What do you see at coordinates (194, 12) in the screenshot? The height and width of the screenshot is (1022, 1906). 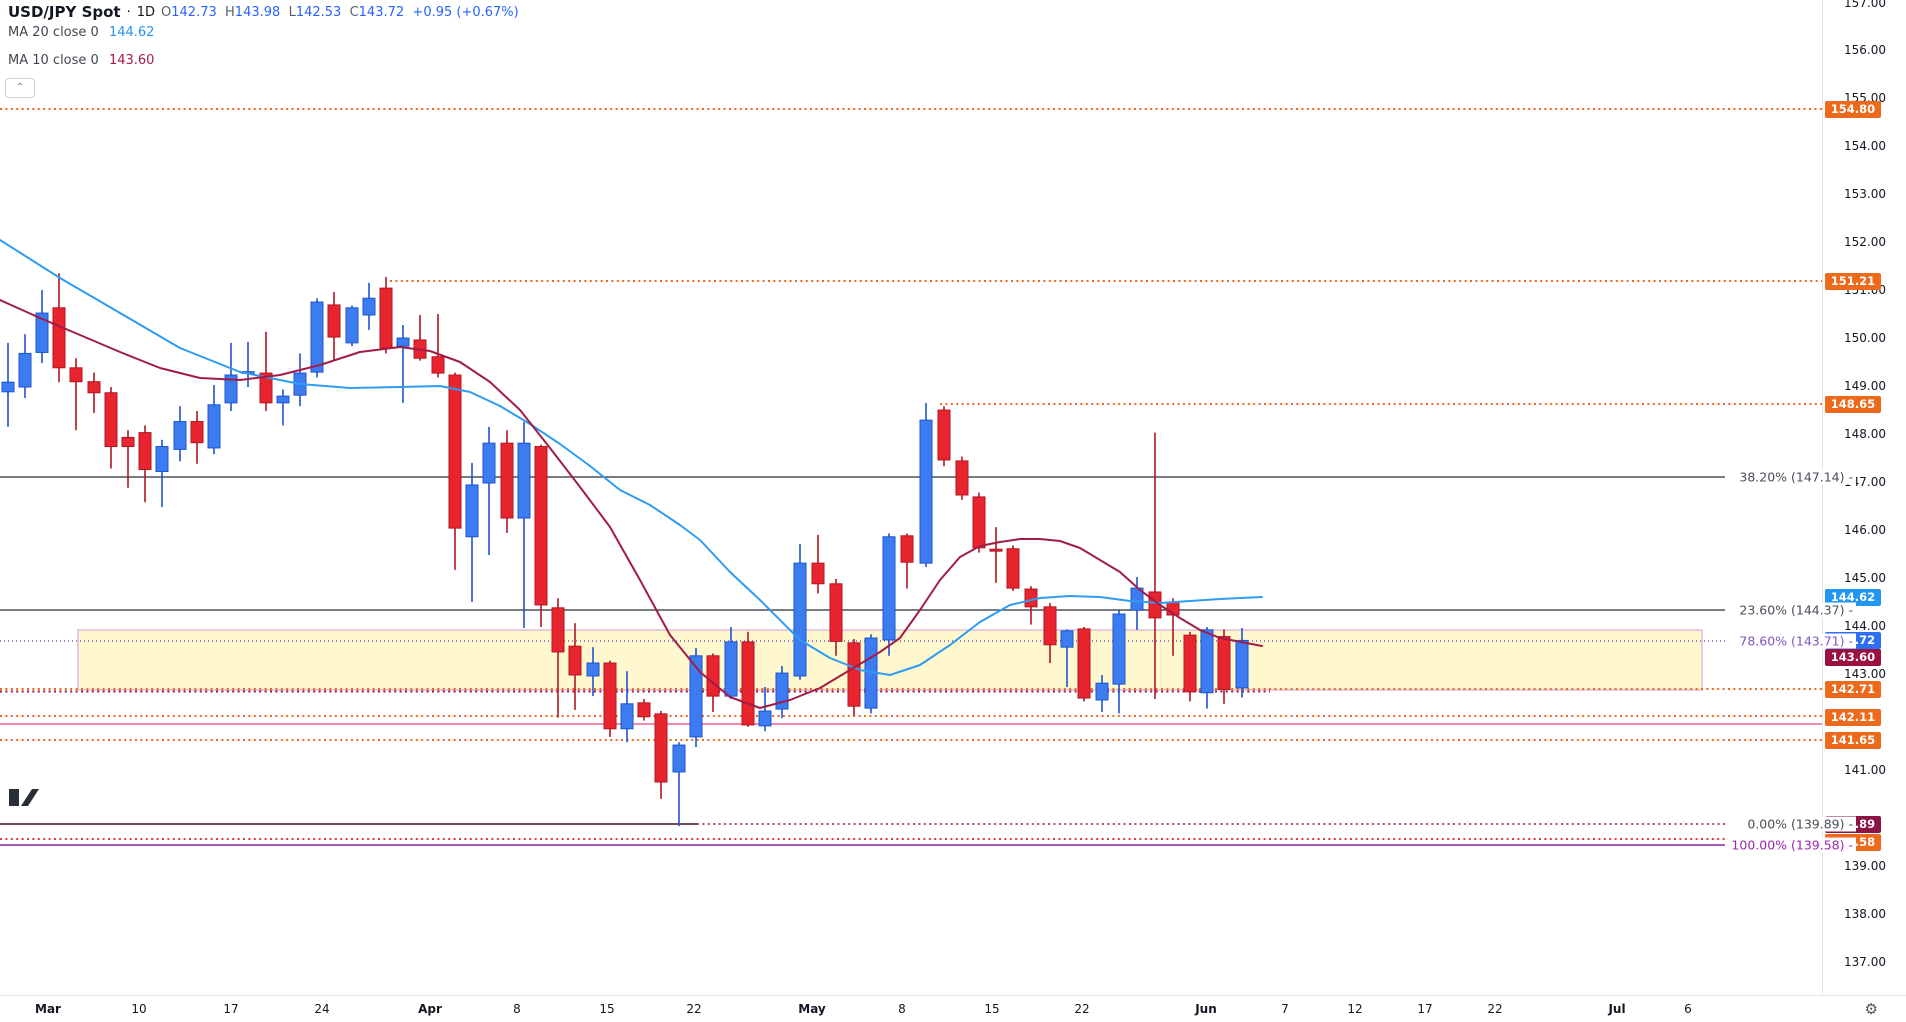 I see `open-value: 142.73` at bounding box center [194, 12].